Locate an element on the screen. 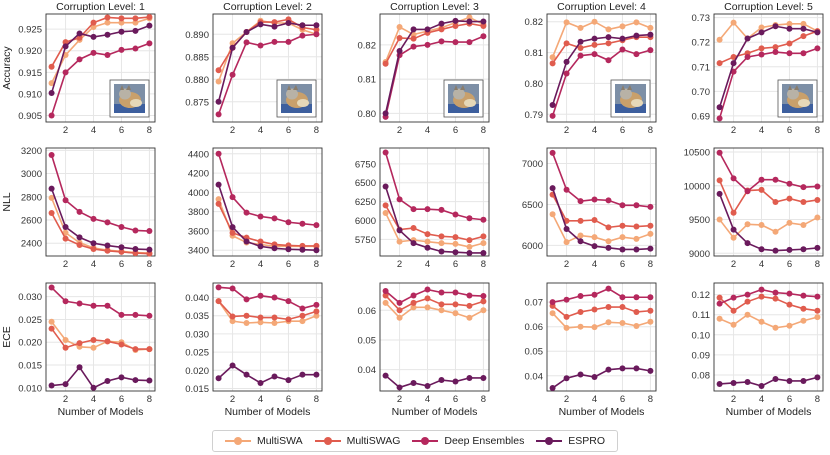 The image size is (830, 455). legend-label-espro: ESPRO is located at coordinates (587, 441).